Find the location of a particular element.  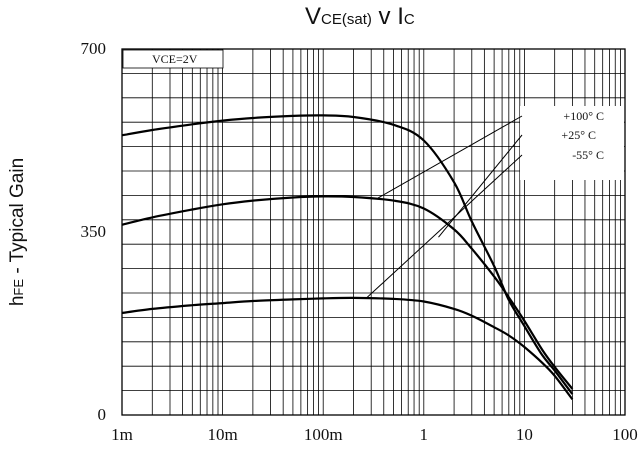

legend-label-0: +100° C is located at coordinates (583, 116).